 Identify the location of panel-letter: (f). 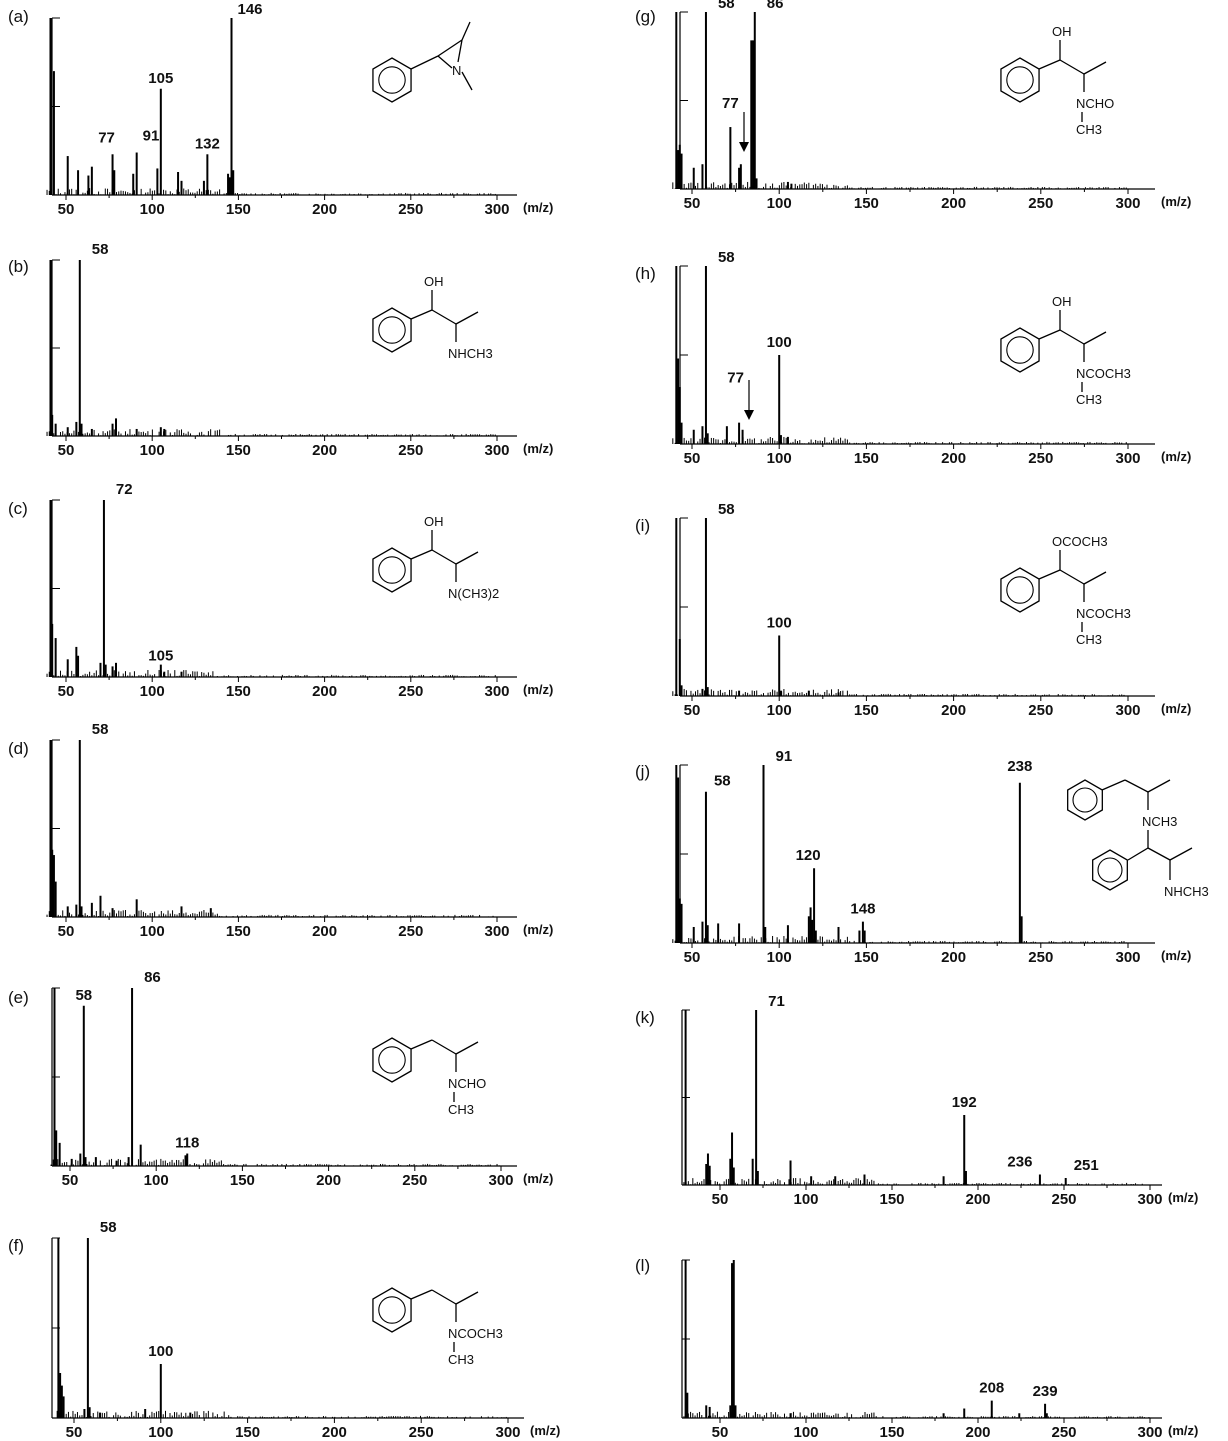
(16, 1245).